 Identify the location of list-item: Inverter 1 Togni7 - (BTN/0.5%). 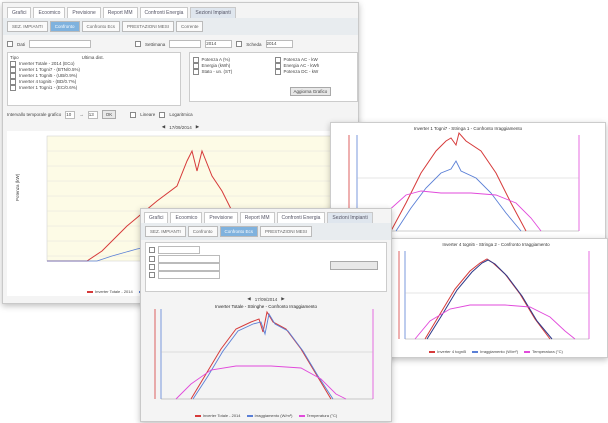
(94, 70).